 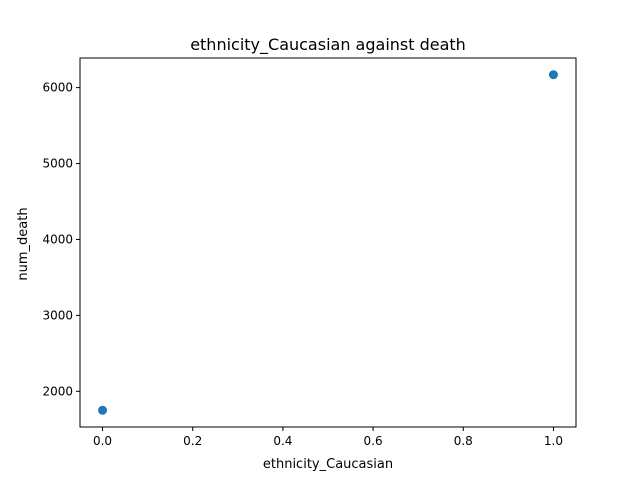 I want to click on chart-title: ethnicity_Caucasian against death, so click(x=328, y=45).